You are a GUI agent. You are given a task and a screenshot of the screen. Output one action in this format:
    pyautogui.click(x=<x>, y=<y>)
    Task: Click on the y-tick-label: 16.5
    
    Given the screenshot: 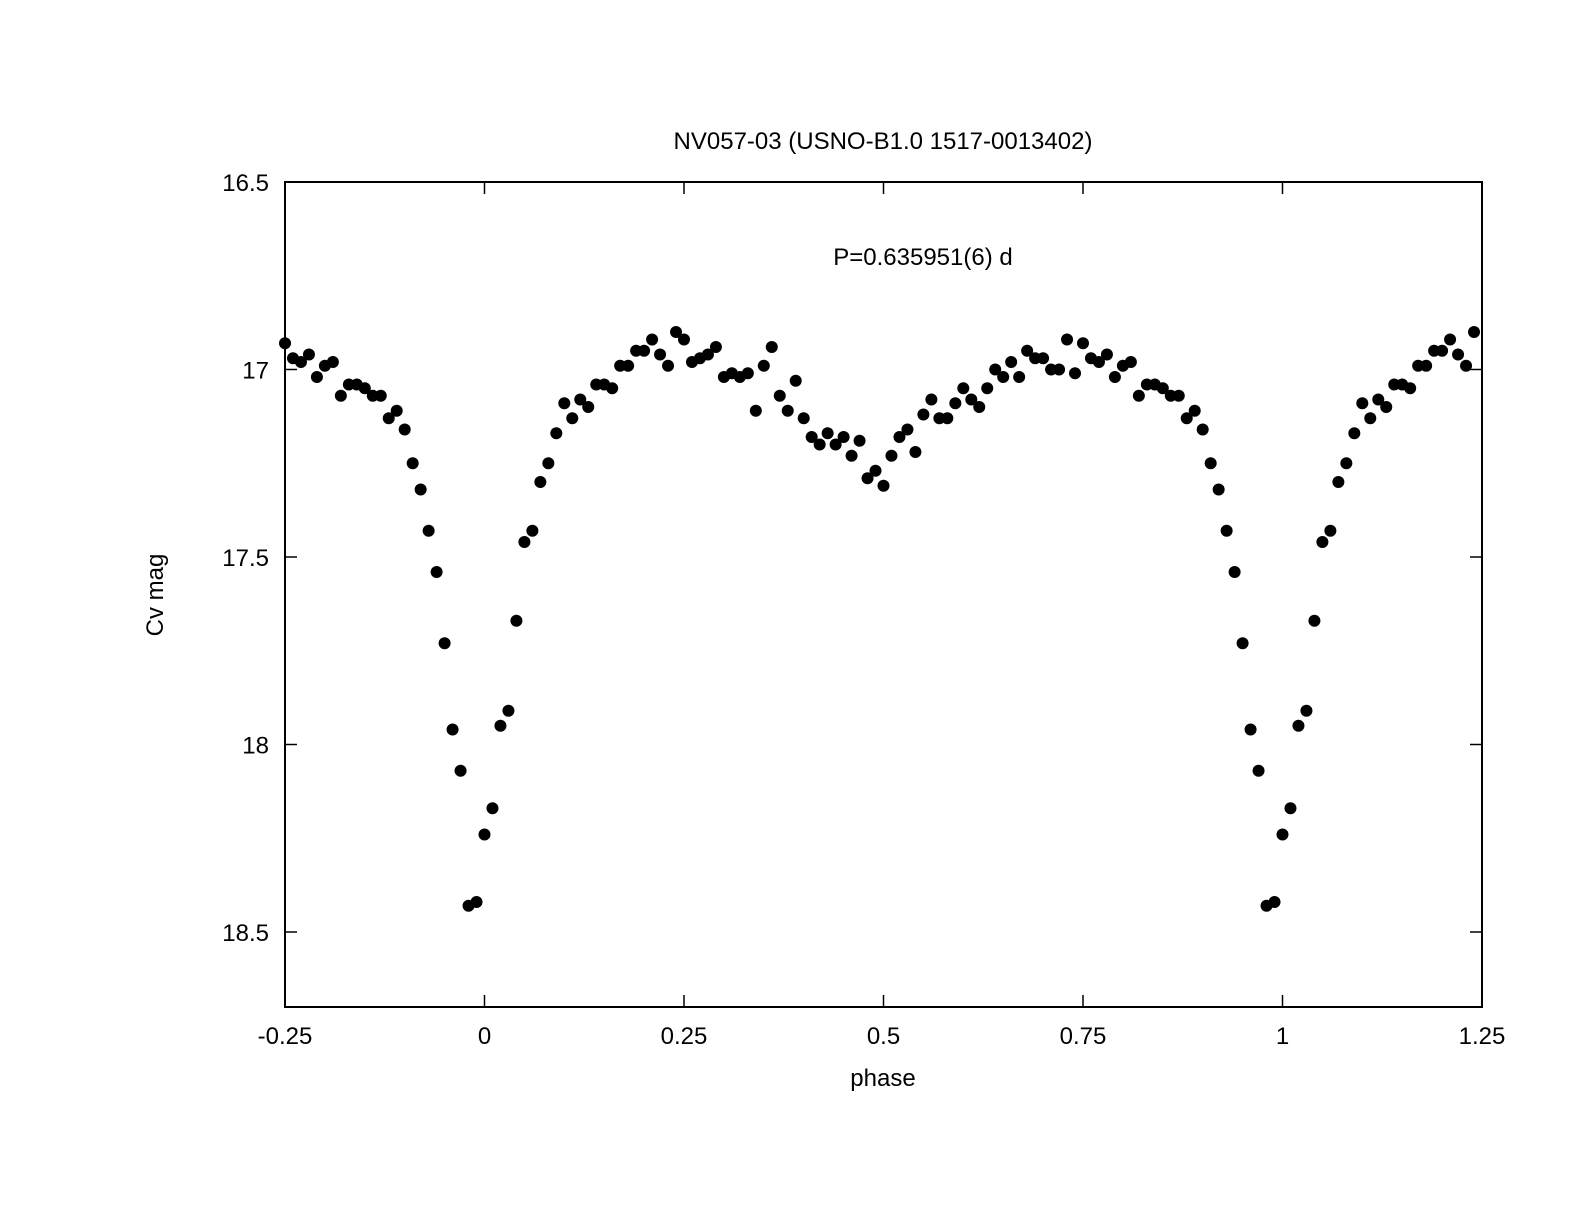 What is the action you would take?
    pyautogui.click(x=245, y=183)
    